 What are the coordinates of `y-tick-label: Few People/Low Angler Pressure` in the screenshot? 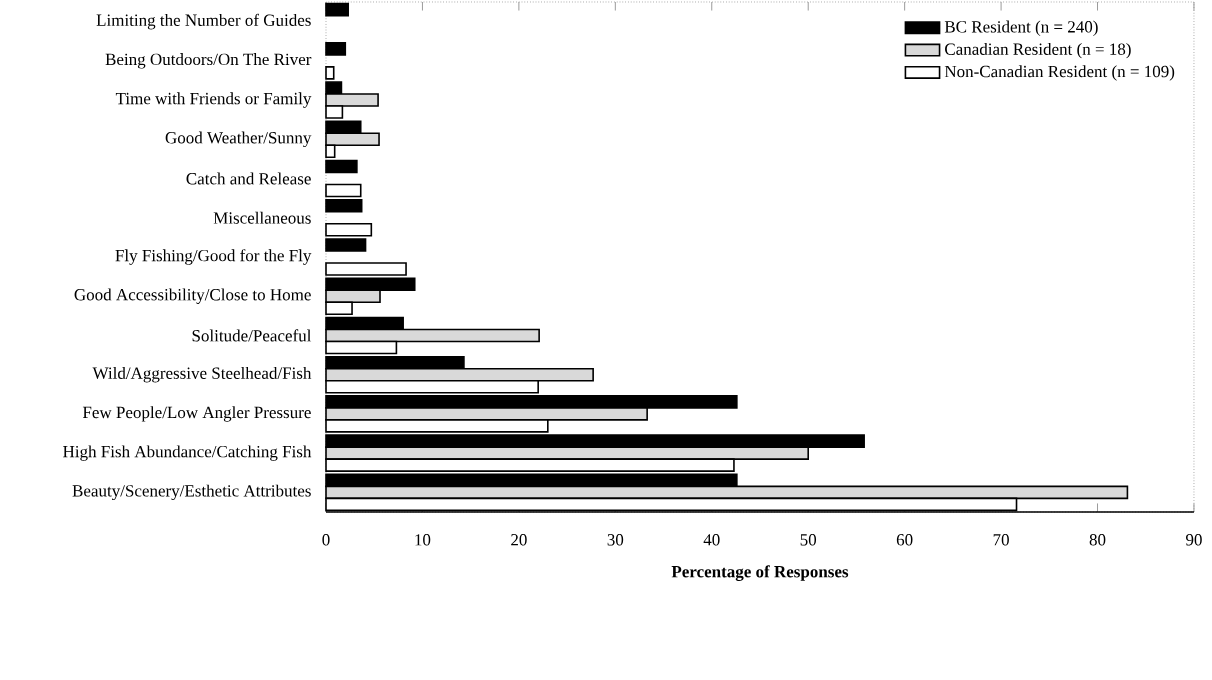 It's located at (196, 414).